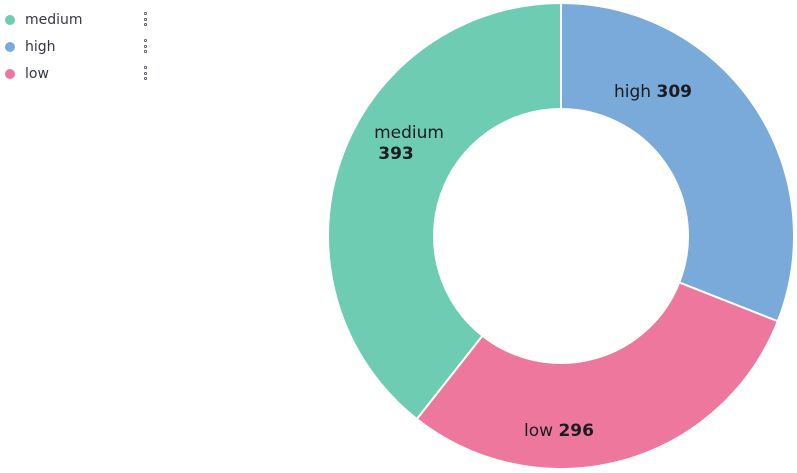 The image size is (797, 473). What do you see at coordinates (80, 73) in the screenshot?
I see `legend-item-low: low` at bounding box center [80, 73].